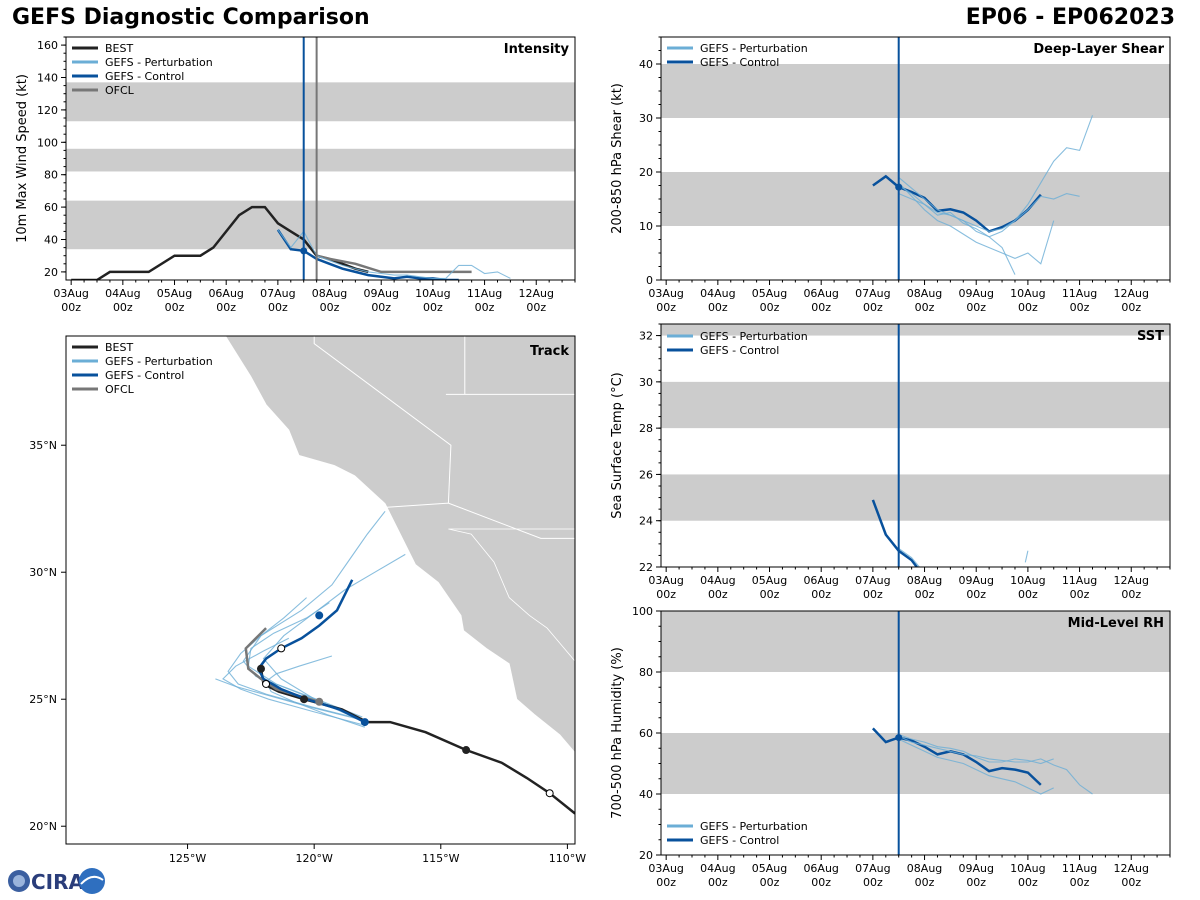 The image size is (1200, 900). I want to click on track-series-gefs-control, so click(311, 651).